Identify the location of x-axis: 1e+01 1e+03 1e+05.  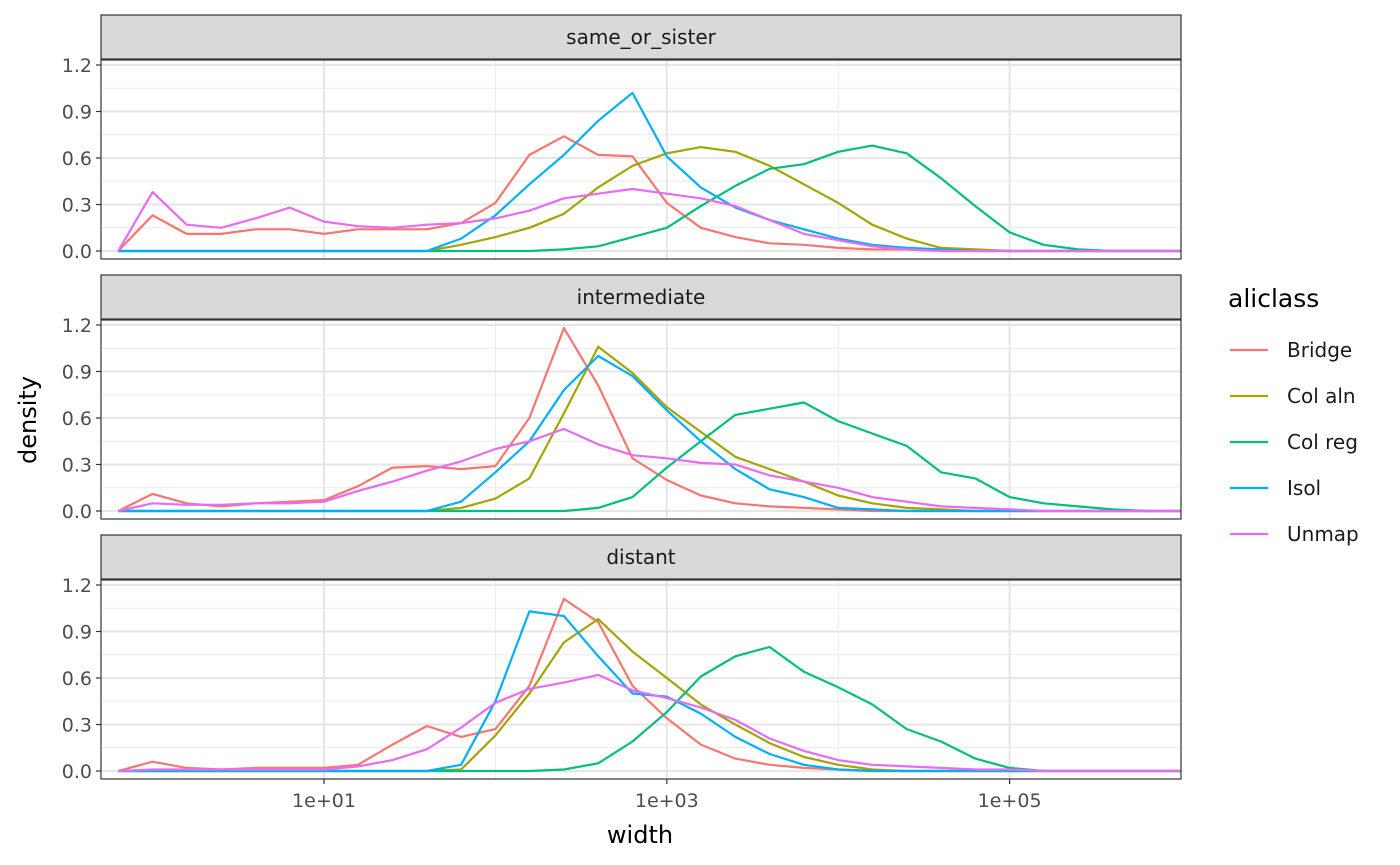
(667, 795).